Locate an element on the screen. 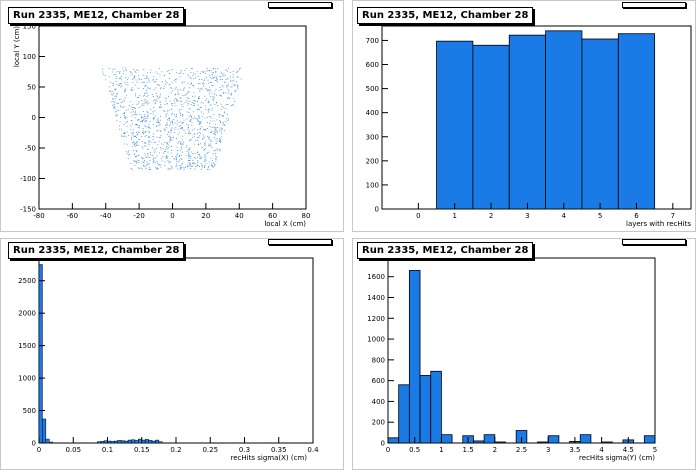 Image resolution: width=696 pixels, height=472 pixels. y-tick-label: 100 is located at coordinates (372, 185).